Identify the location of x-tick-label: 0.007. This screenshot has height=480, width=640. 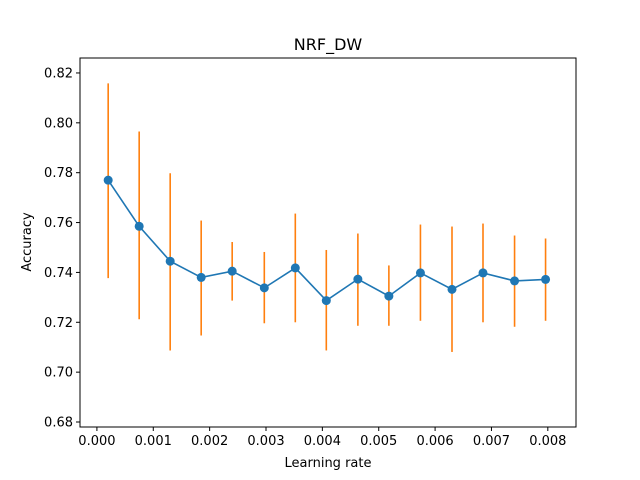
(491, 441).